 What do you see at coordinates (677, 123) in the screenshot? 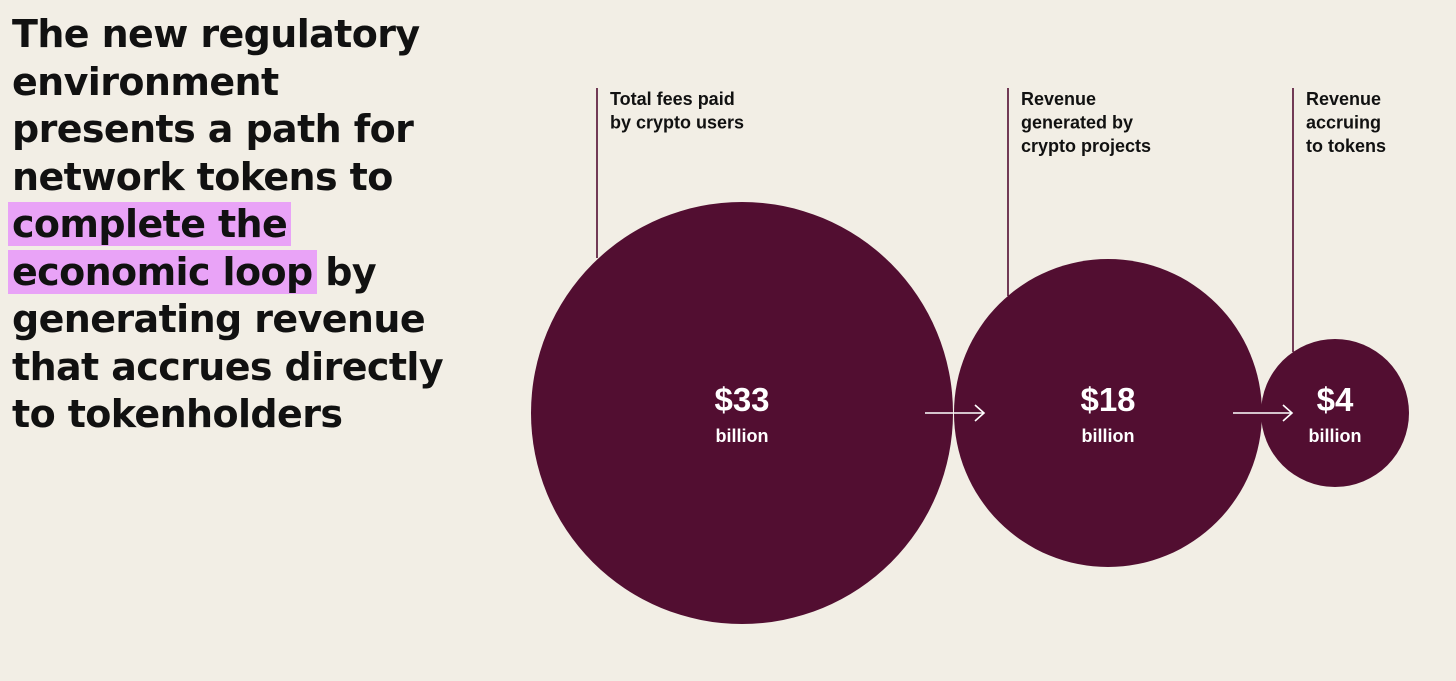
I see `stage-label-line: by crypto users` at bounding box center [677, 123].